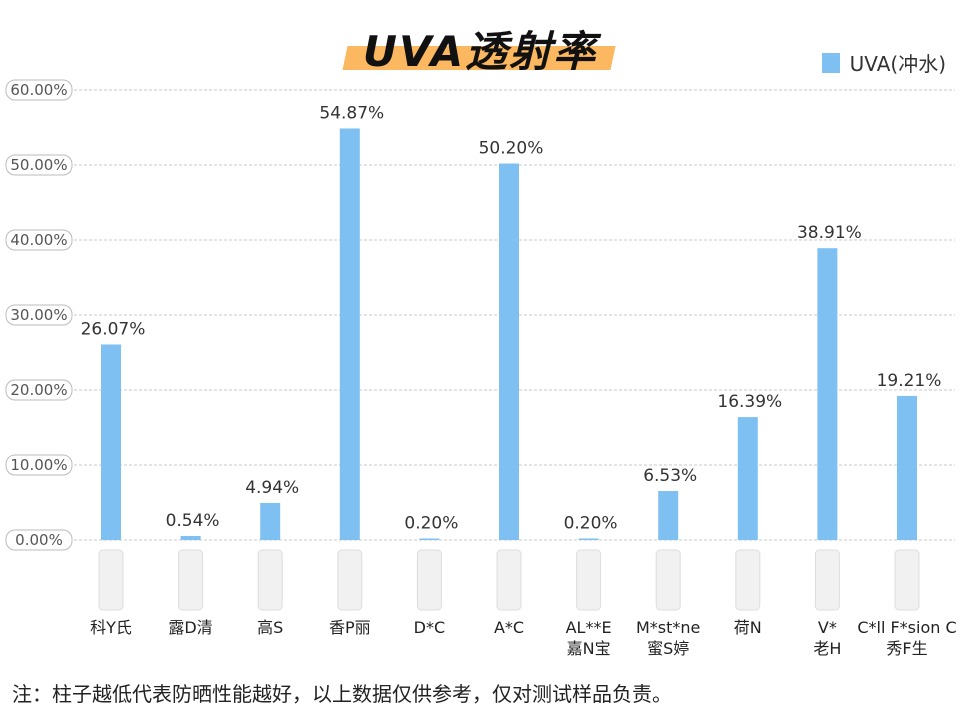 The height and width of the screenshot is (720, 960). I want to click on y-tick-label: 50.00%, so click(38, 165).